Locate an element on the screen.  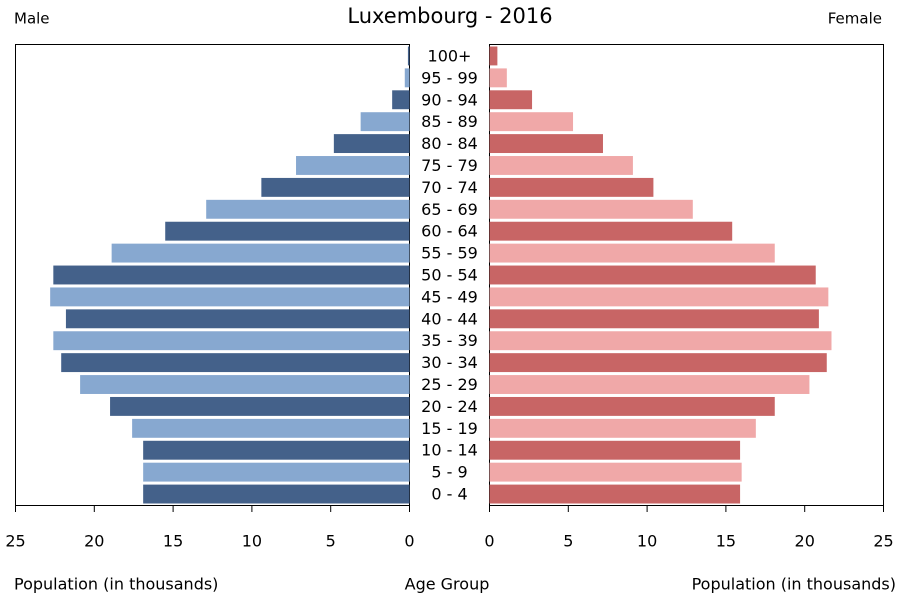
category-label: 70 - 74 is located at coordinates (449, 187).